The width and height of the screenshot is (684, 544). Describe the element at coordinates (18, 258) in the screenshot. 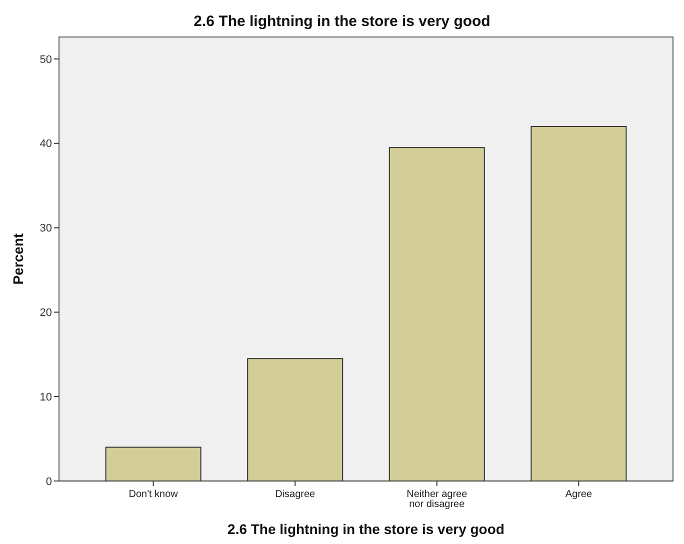

I see `y-axis-title: Percent` at that location.